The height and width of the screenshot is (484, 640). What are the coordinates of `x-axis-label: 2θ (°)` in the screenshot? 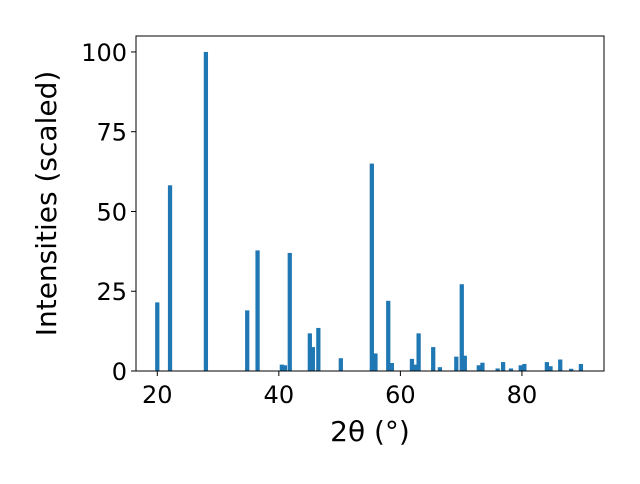 It's located at (370, 431).